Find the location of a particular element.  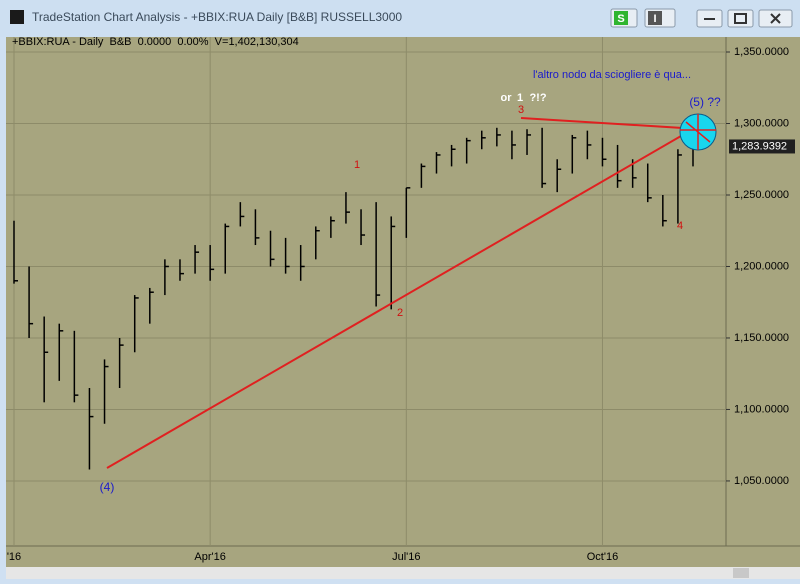

scroll-thumb is located at coordinates (741, 573).